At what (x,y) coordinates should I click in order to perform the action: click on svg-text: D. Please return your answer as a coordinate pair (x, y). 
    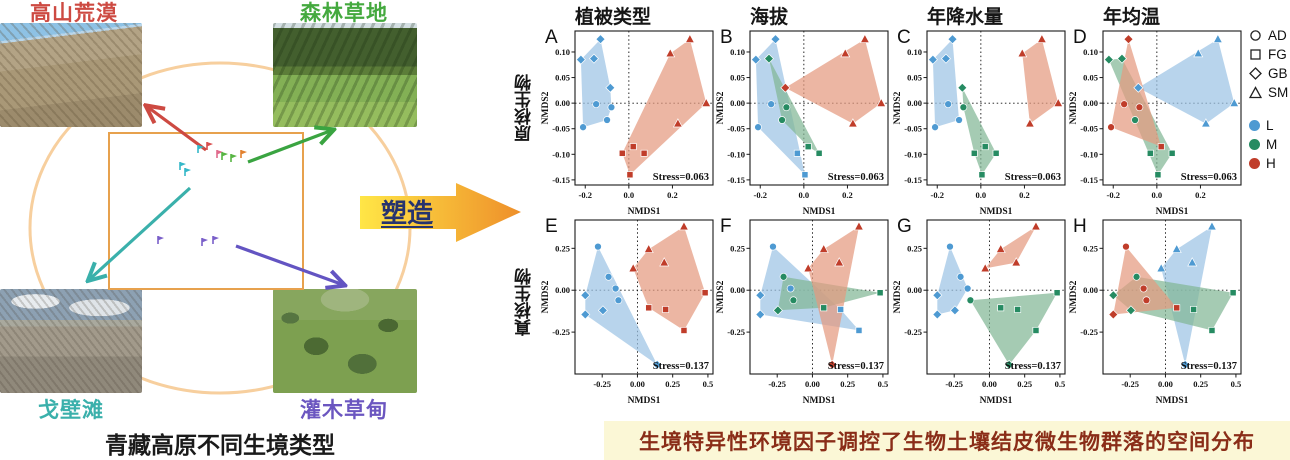
    Looking at the image, I should click on (1080, 37).